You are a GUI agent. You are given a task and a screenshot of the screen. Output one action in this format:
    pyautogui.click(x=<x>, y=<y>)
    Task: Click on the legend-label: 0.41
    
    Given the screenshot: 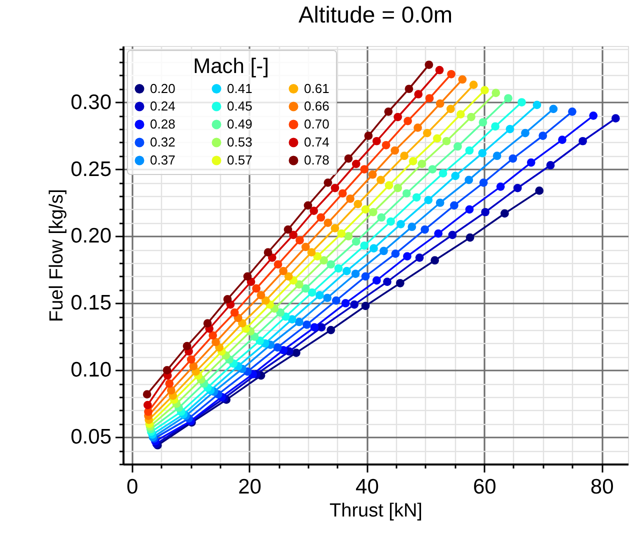 What is the action you would take?
    pyautogui.click(x=239, y=88)
    